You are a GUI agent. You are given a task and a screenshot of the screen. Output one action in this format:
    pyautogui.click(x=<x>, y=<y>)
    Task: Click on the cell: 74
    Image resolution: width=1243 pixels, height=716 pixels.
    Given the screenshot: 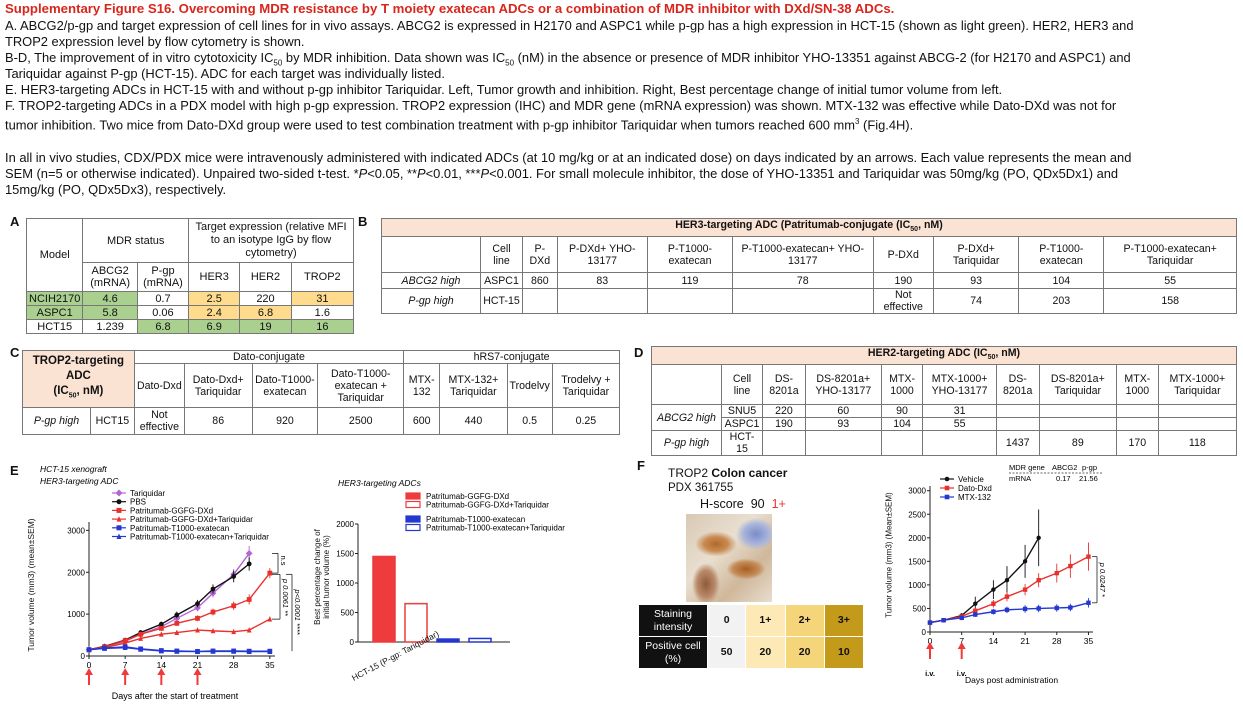 What is the action you would take?
    pyautogui.click(x=976, y=301)
    